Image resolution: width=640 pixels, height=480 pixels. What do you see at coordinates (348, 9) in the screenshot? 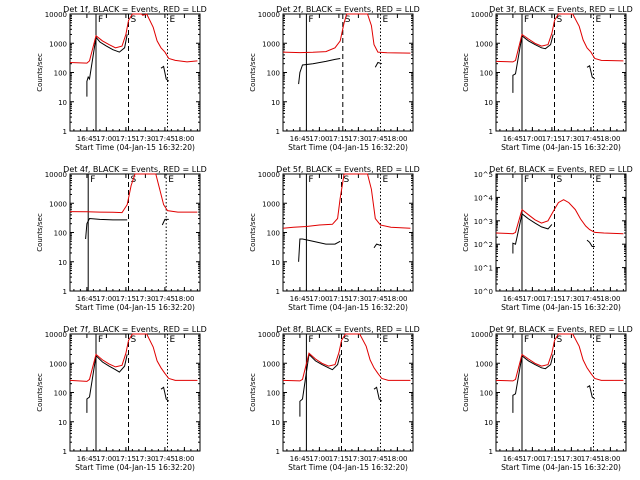
I see `panel-title: Det 2f, BLACK = Events, RED = LLD` at bounding box center [348, 9].